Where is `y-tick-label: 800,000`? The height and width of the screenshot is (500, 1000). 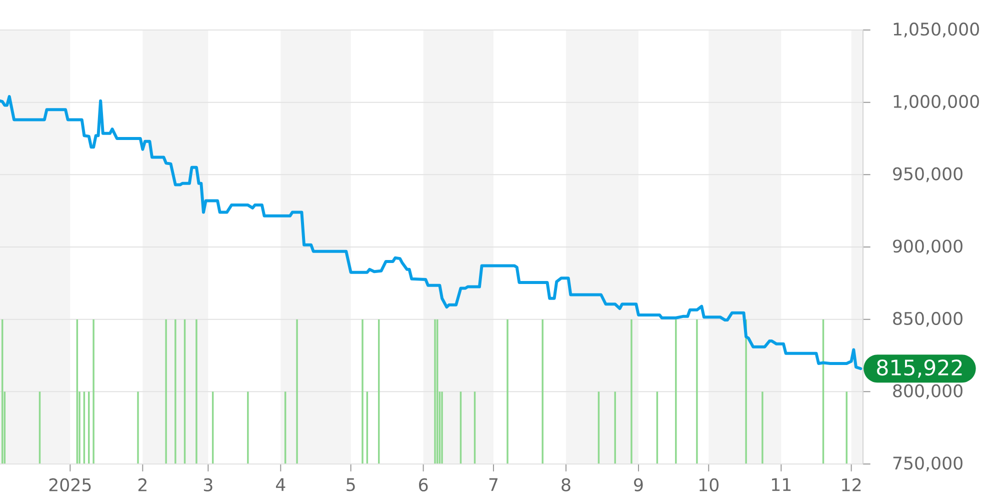 y-tick-label: 800,000 is located at coordinates (927, 392).